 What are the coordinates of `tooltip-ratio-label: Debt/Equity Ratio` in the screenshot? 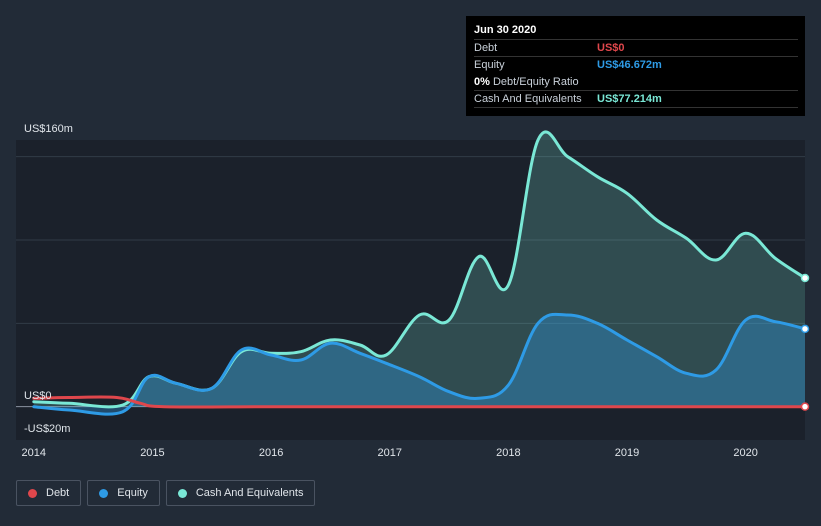 It's located at (535, 81).